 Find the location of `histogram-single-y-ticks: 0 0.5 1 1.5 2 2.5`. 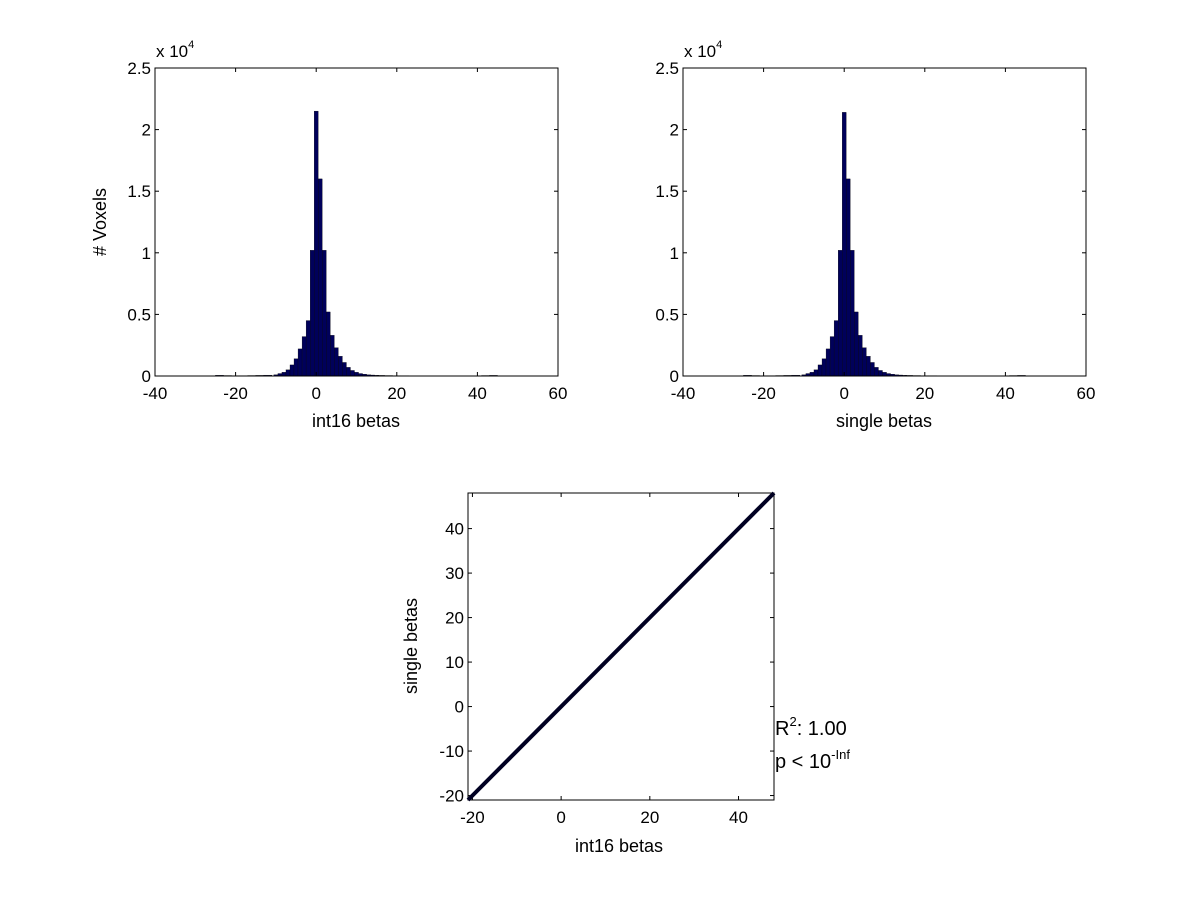

histogram-single-y-ticks: 0 0.5 1 1.5 2 2.5 is located at coordinates (870, 222).